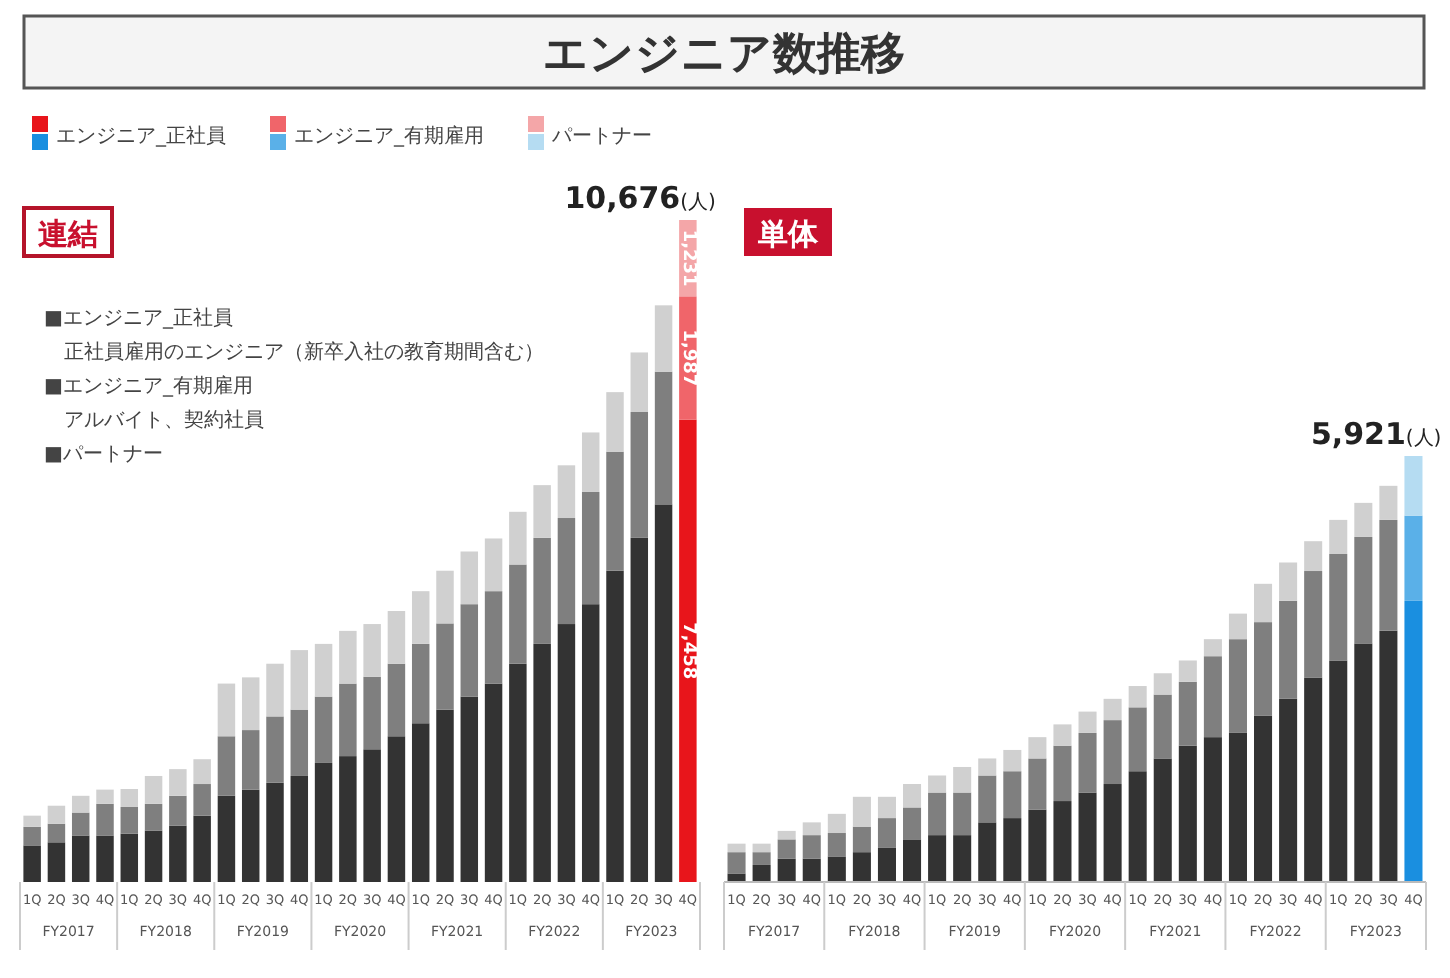 This screenshot has height=978, width=1450. Describe the element at coordinates (67, 234) in the screenshot. I see `chart-subtitle: 連結` at that location.